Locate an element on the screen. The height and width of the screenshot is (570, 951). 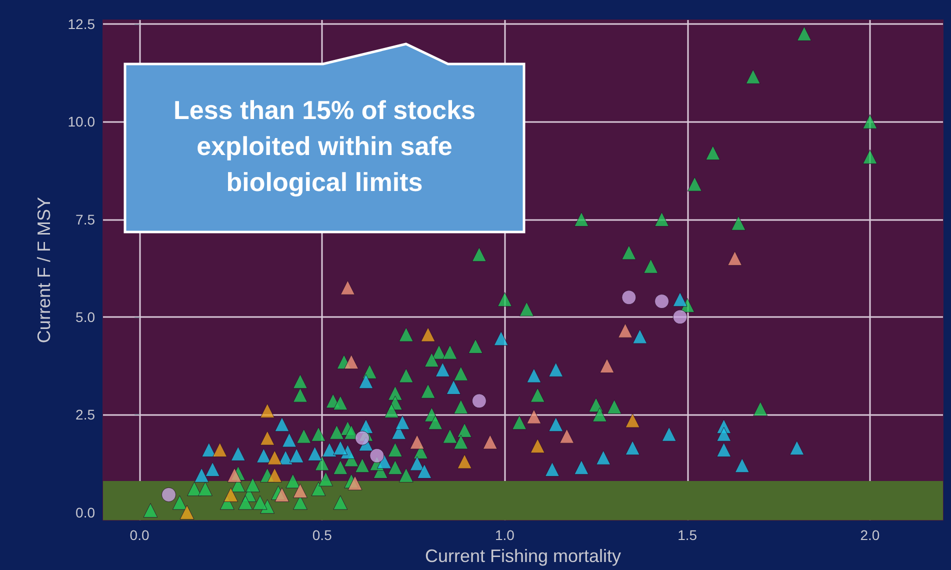
x-tick-label: 1.5 is located at coordinates (688, 535).